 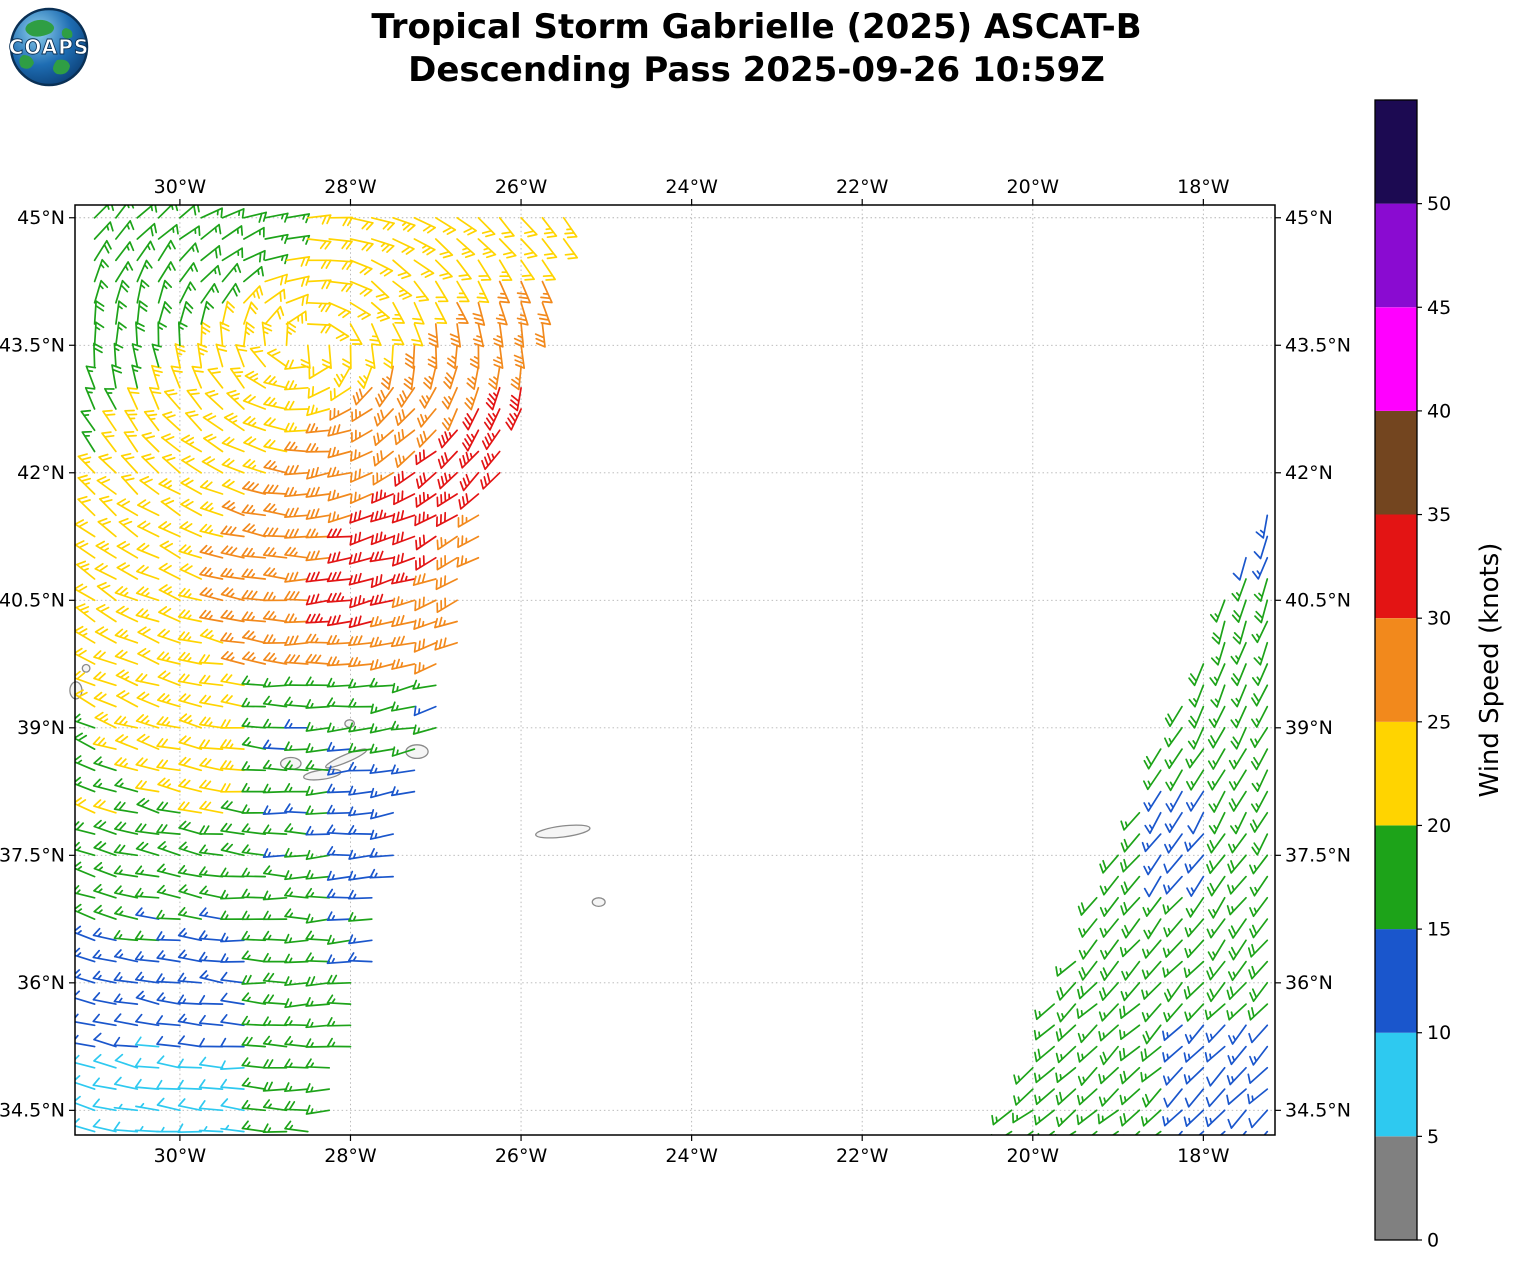 I want to click on lon-tick-label: 28°W, so click(x=350, y=187).